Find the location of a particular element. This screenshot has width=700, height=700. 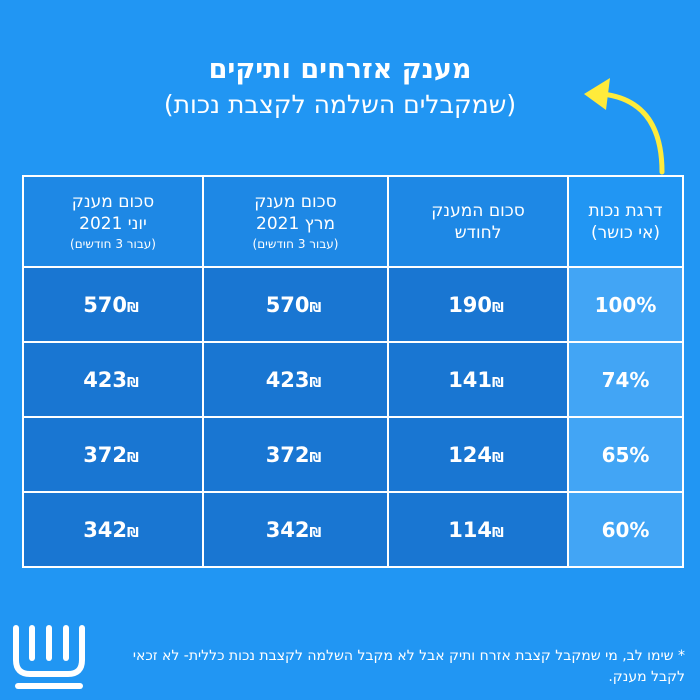

table-row: 74% 141₪ 423₪ 423₪ is located at coordinates (353, 379).